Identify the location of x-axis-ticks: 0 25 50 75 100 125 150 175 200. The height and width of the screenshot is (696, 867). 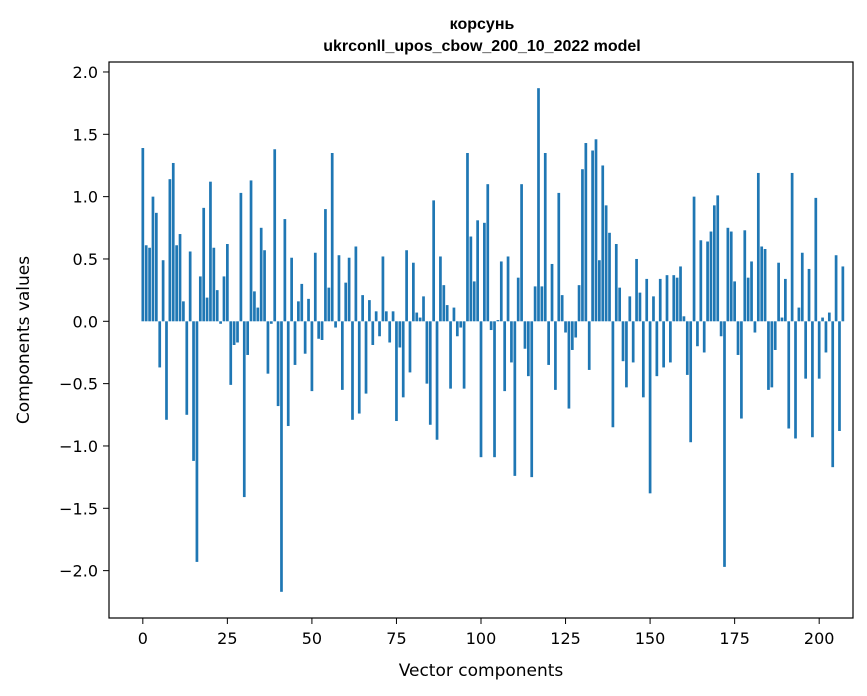
(486, 633).